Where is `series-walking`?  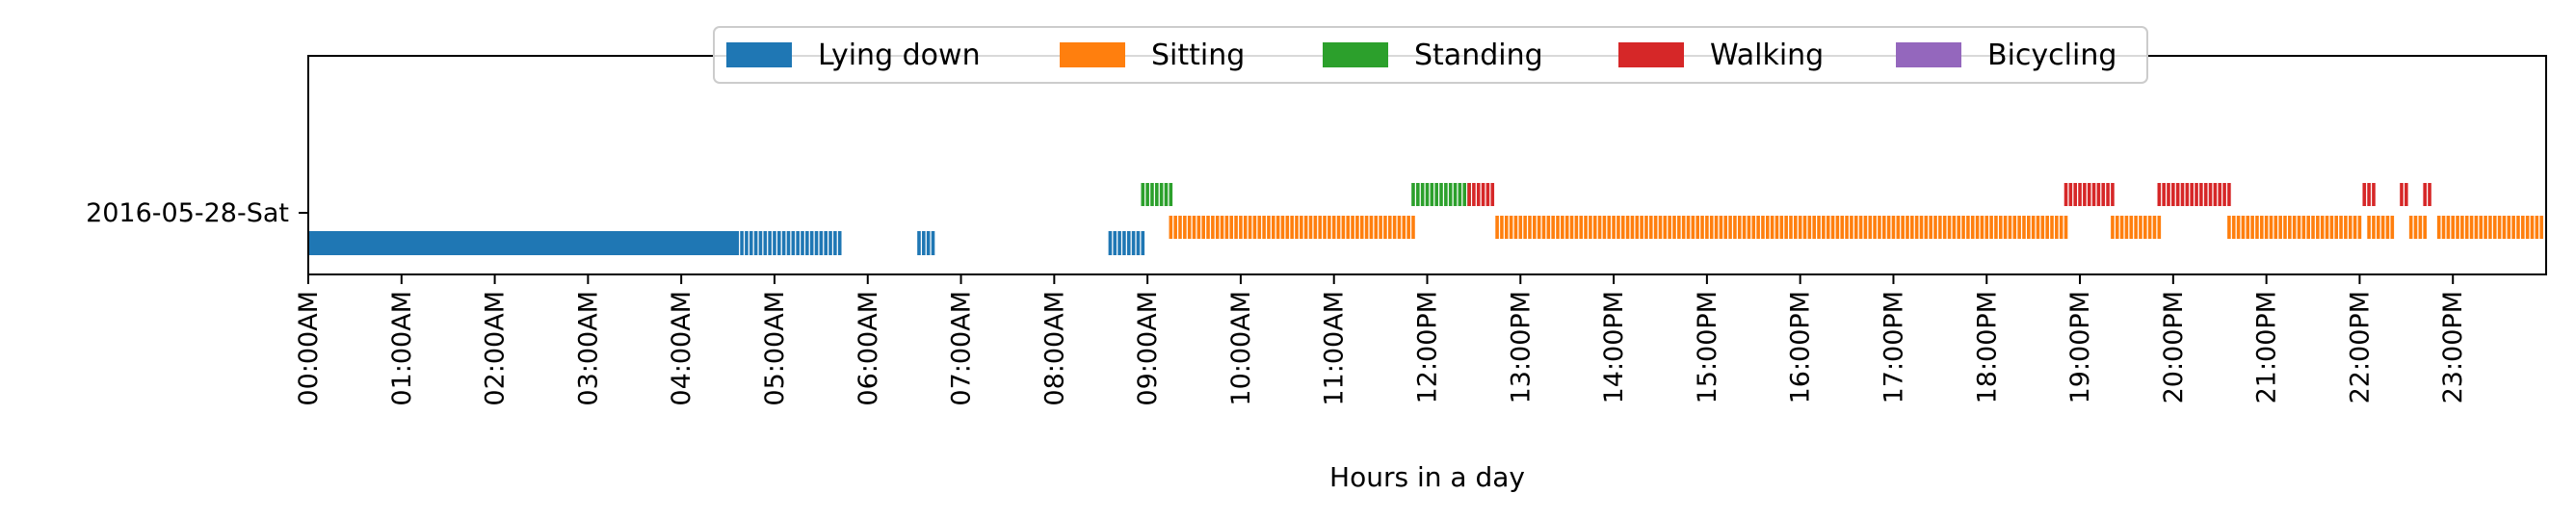 series-walking is located at coordinates (1949, 194).